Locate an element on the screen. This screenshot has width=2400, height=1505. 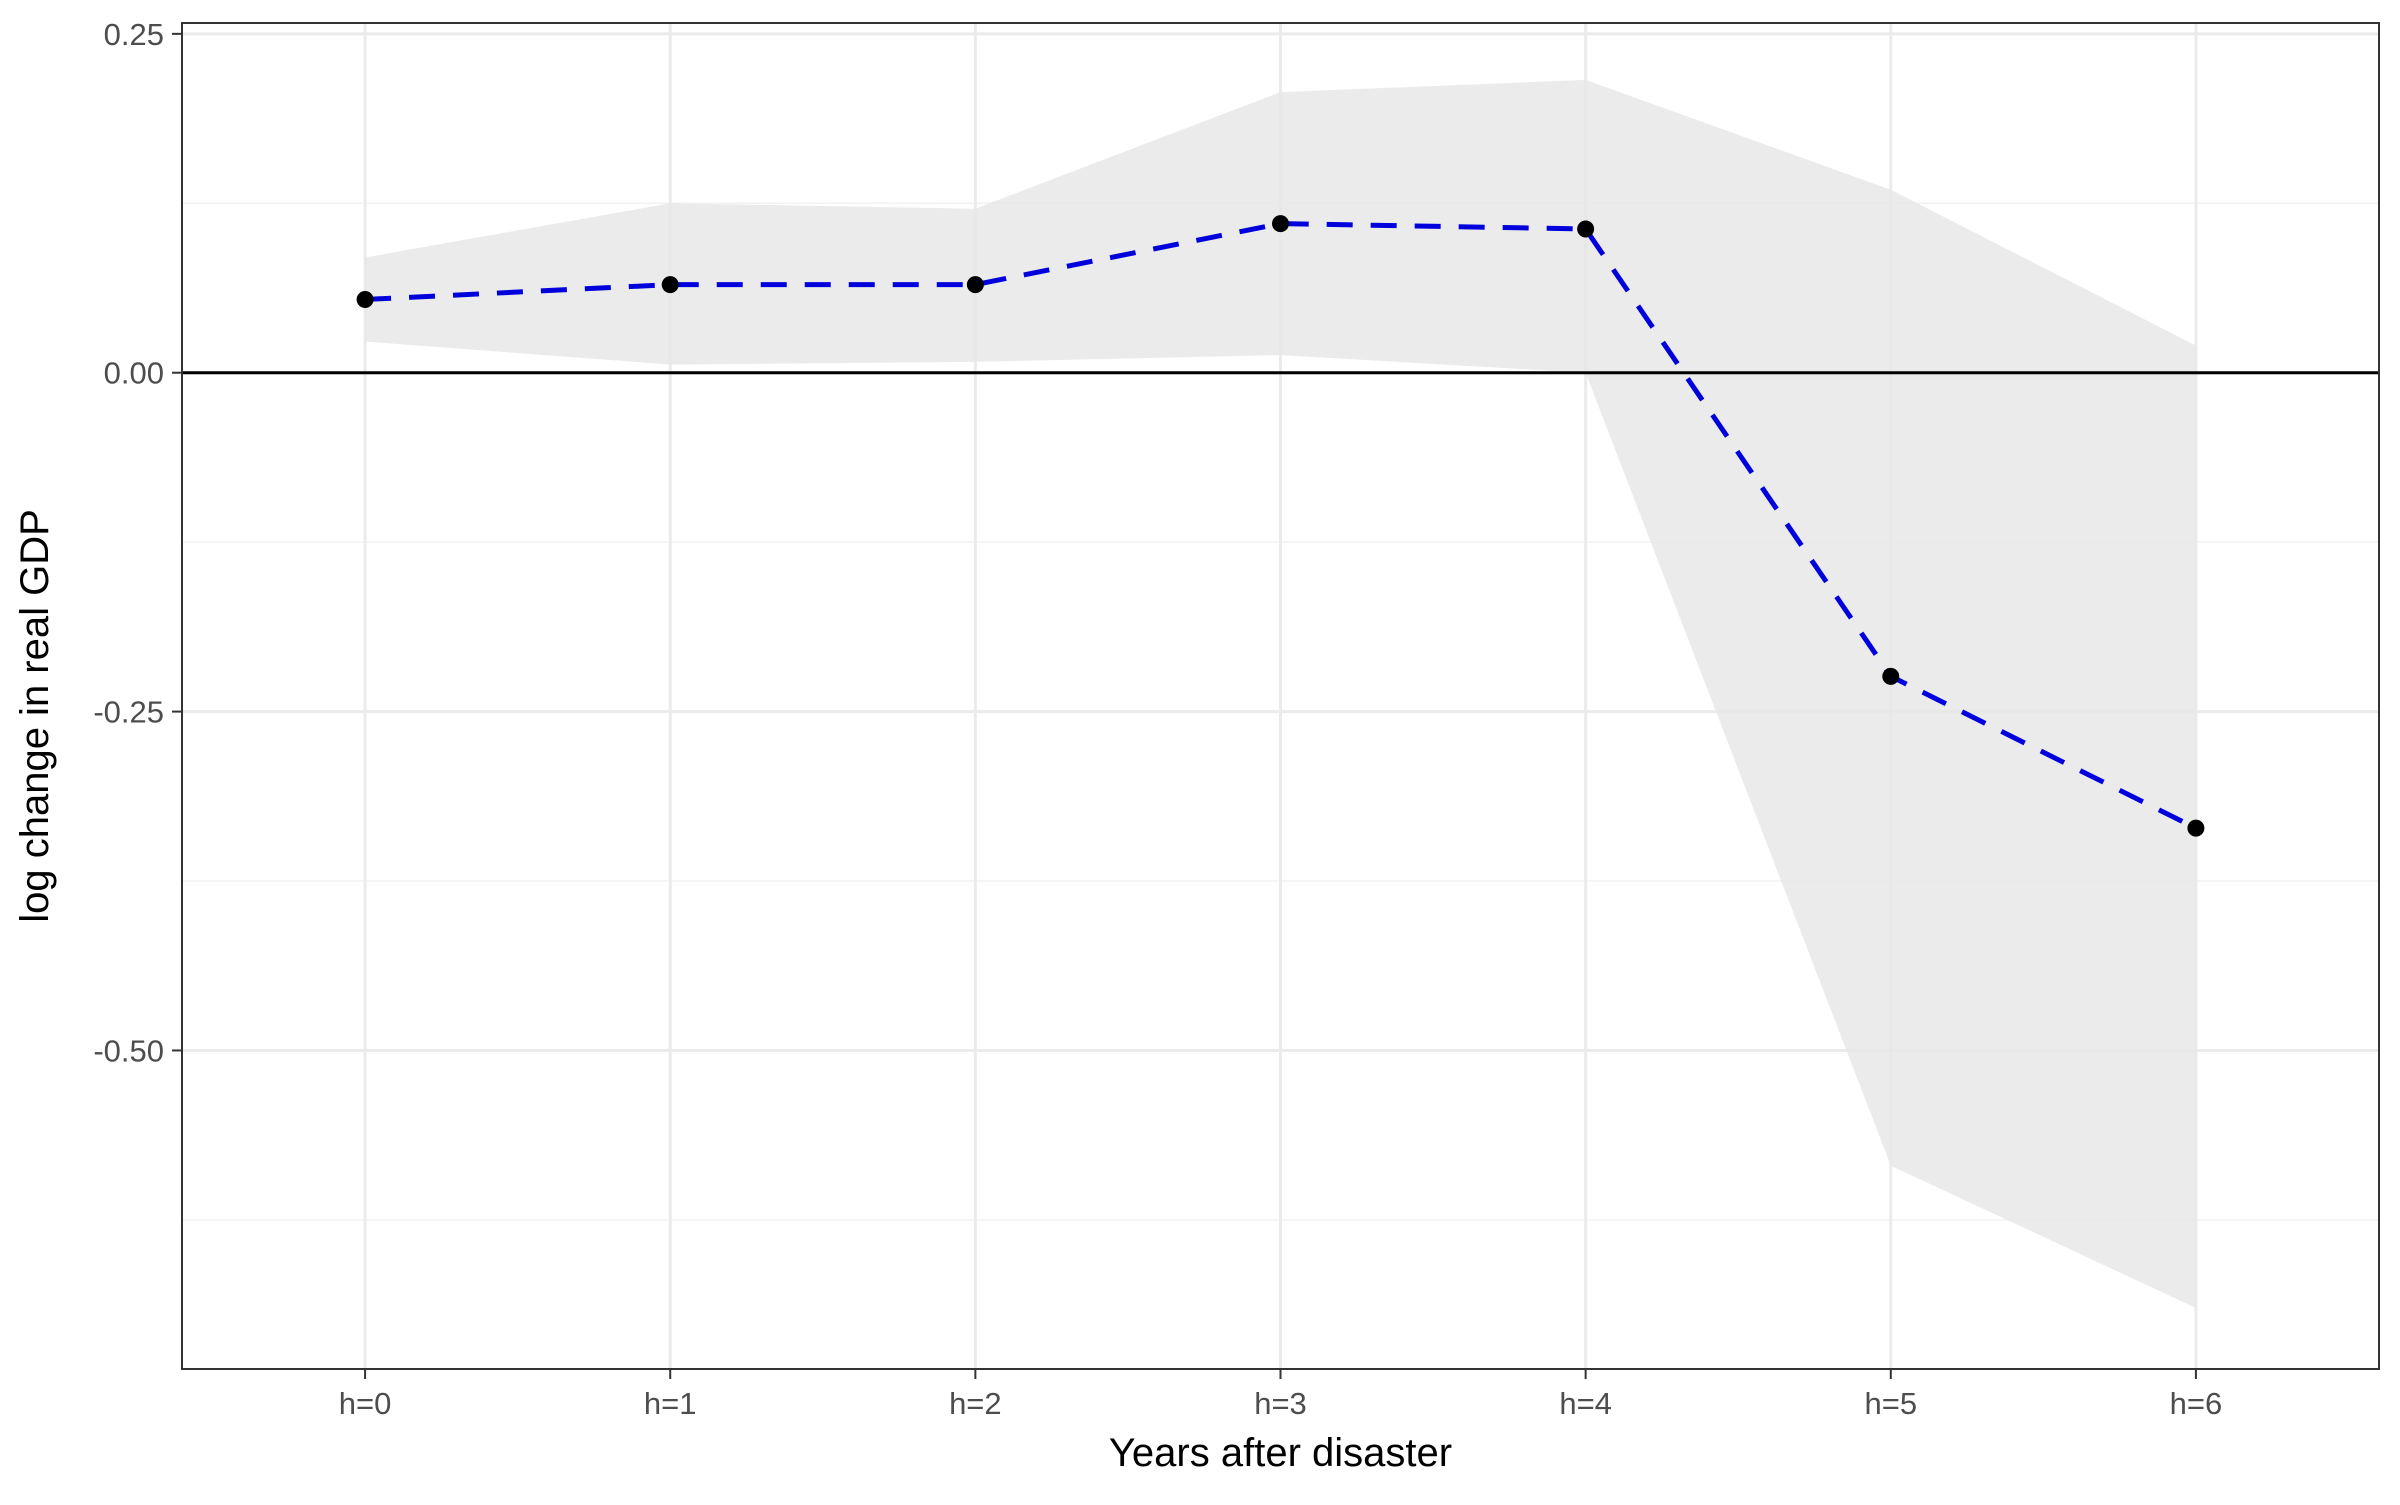
x-tick-label: h=6 is located at coordinates (2196, 1403).